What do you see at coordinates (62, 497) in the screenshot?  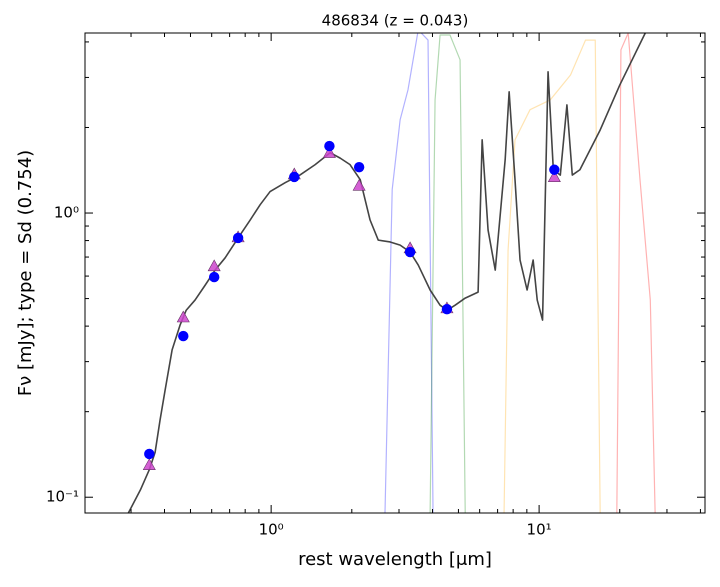 I see `y-tick-label: 10⁻¹` at bounding box center [62, 497].